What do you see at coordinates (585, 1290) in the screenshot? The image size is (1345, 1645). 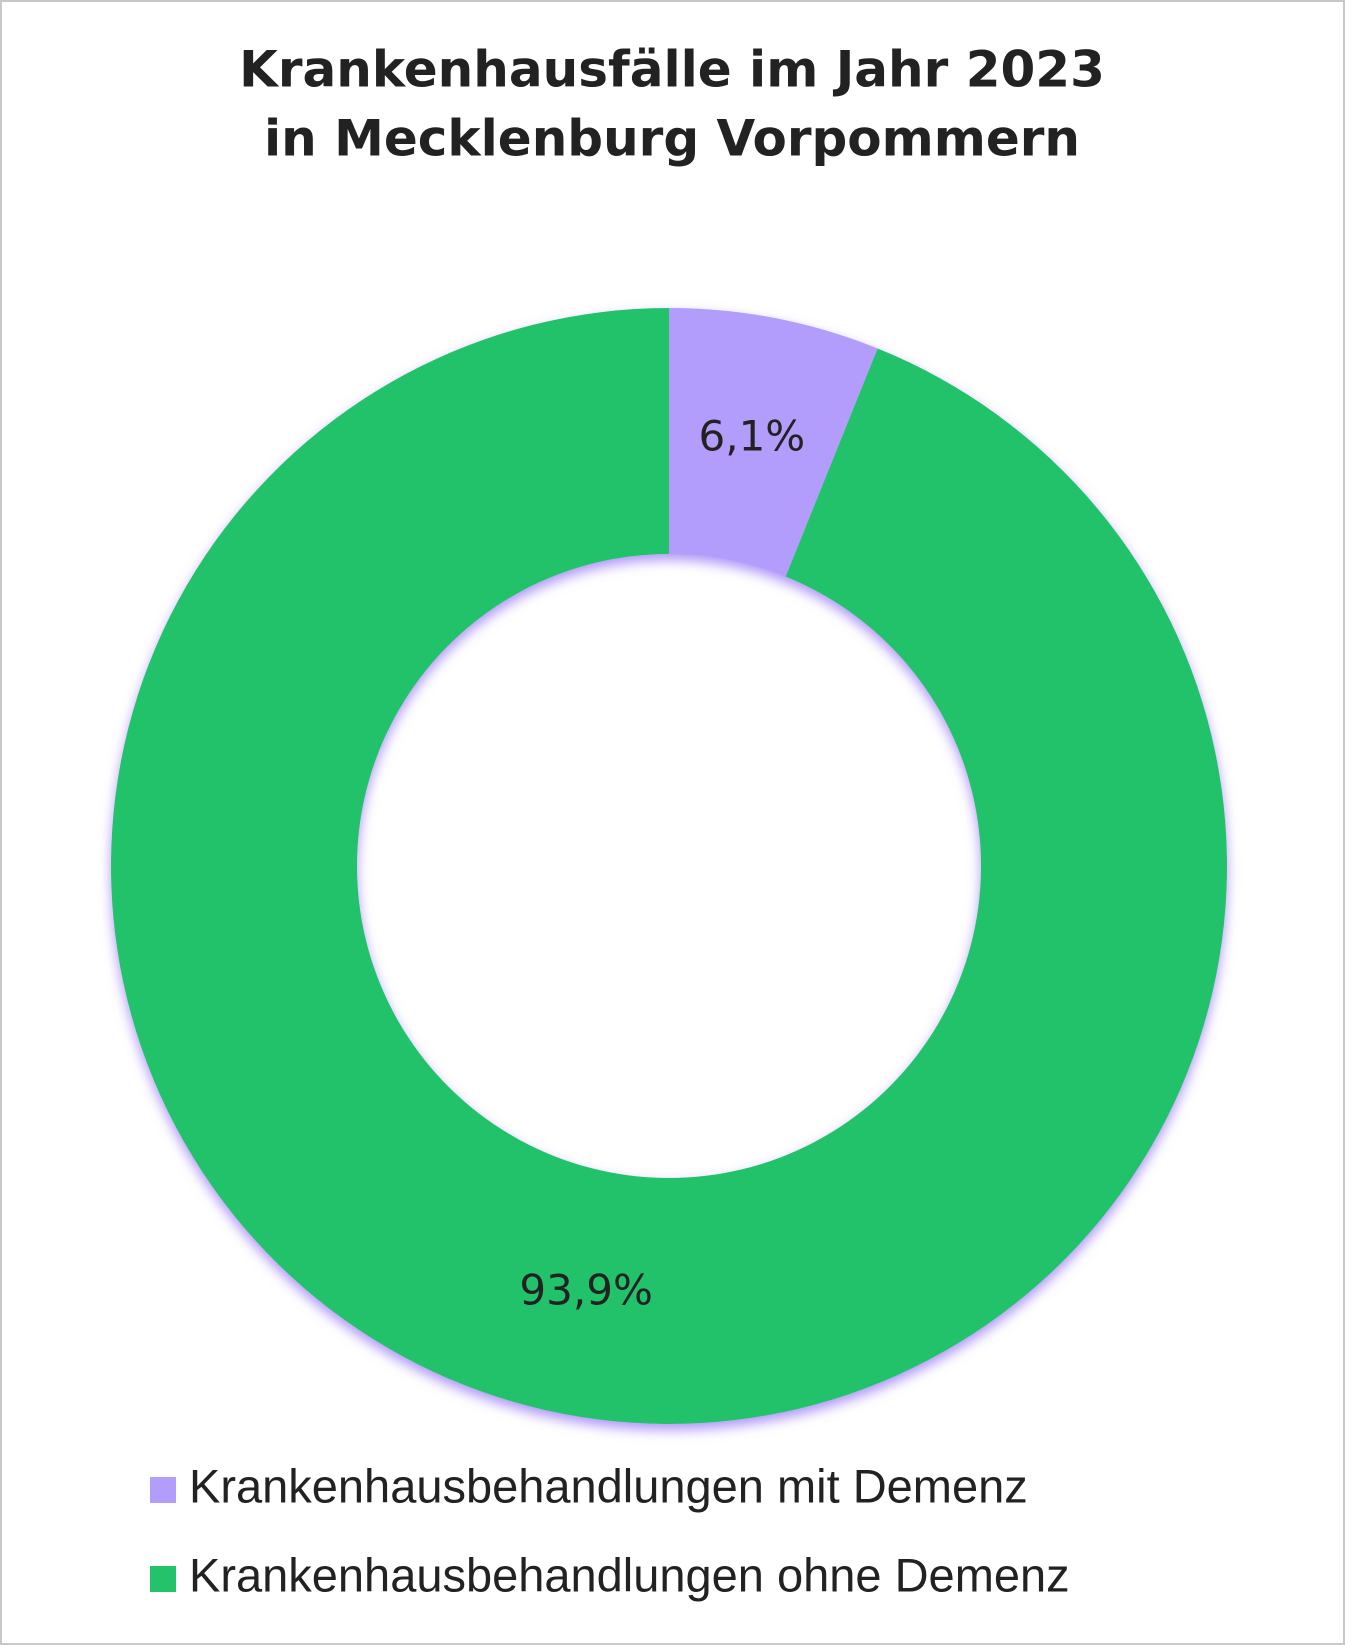 I see `value-label: 93,9%` at bounding box center [585, 1290].